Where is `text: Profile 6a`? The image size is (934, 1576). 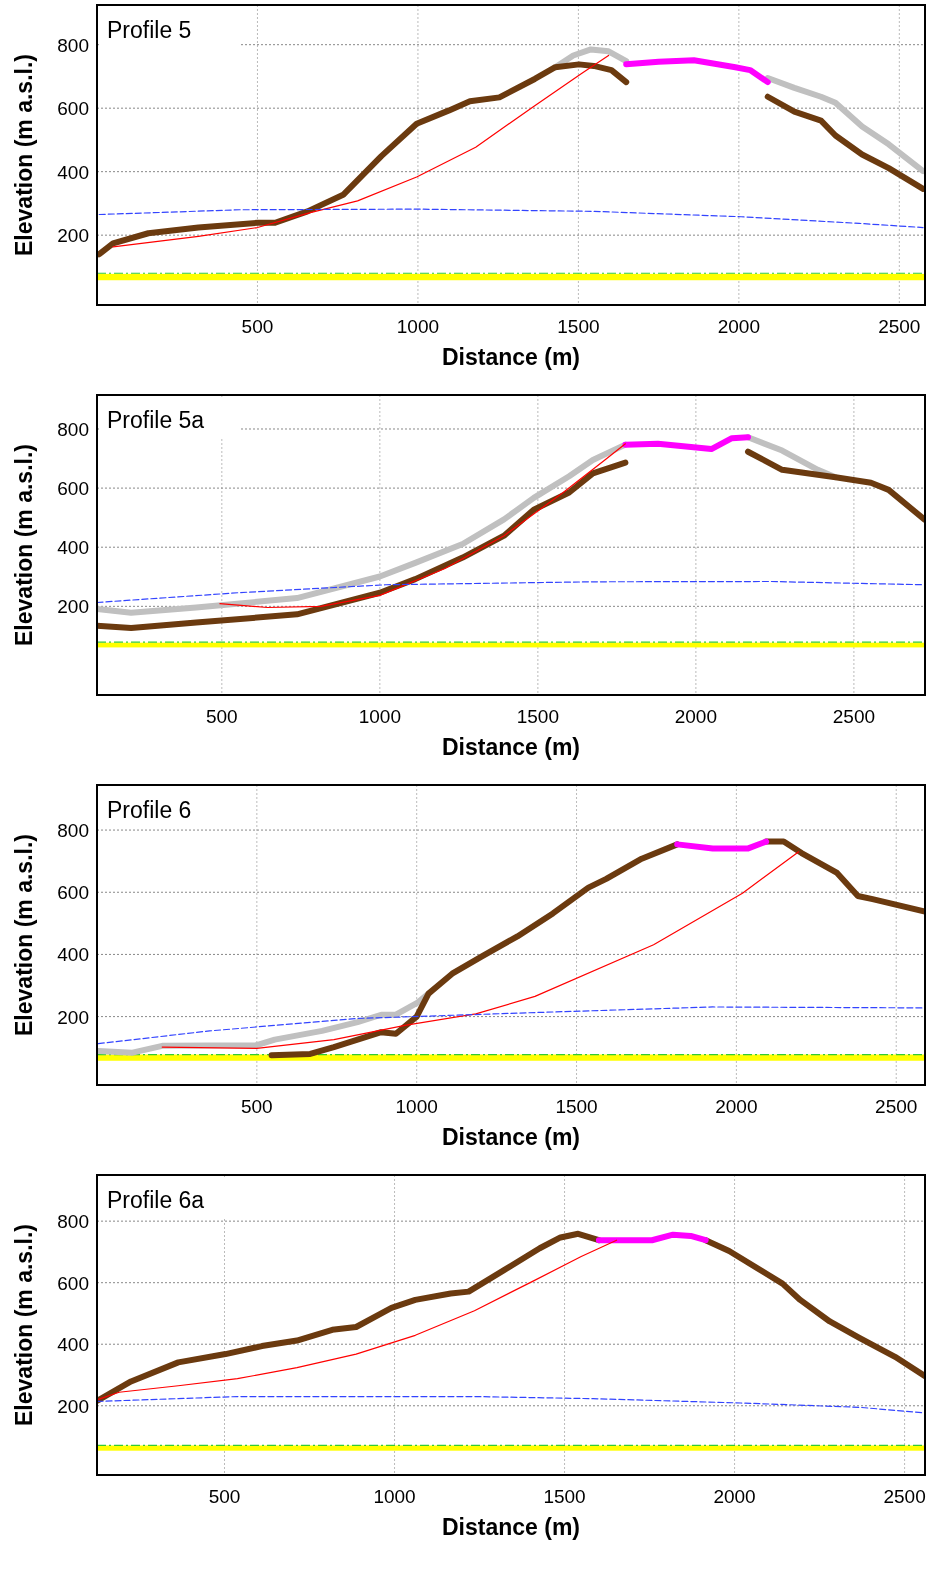 text: Profile 6a is located at coordinates (156, 1200).